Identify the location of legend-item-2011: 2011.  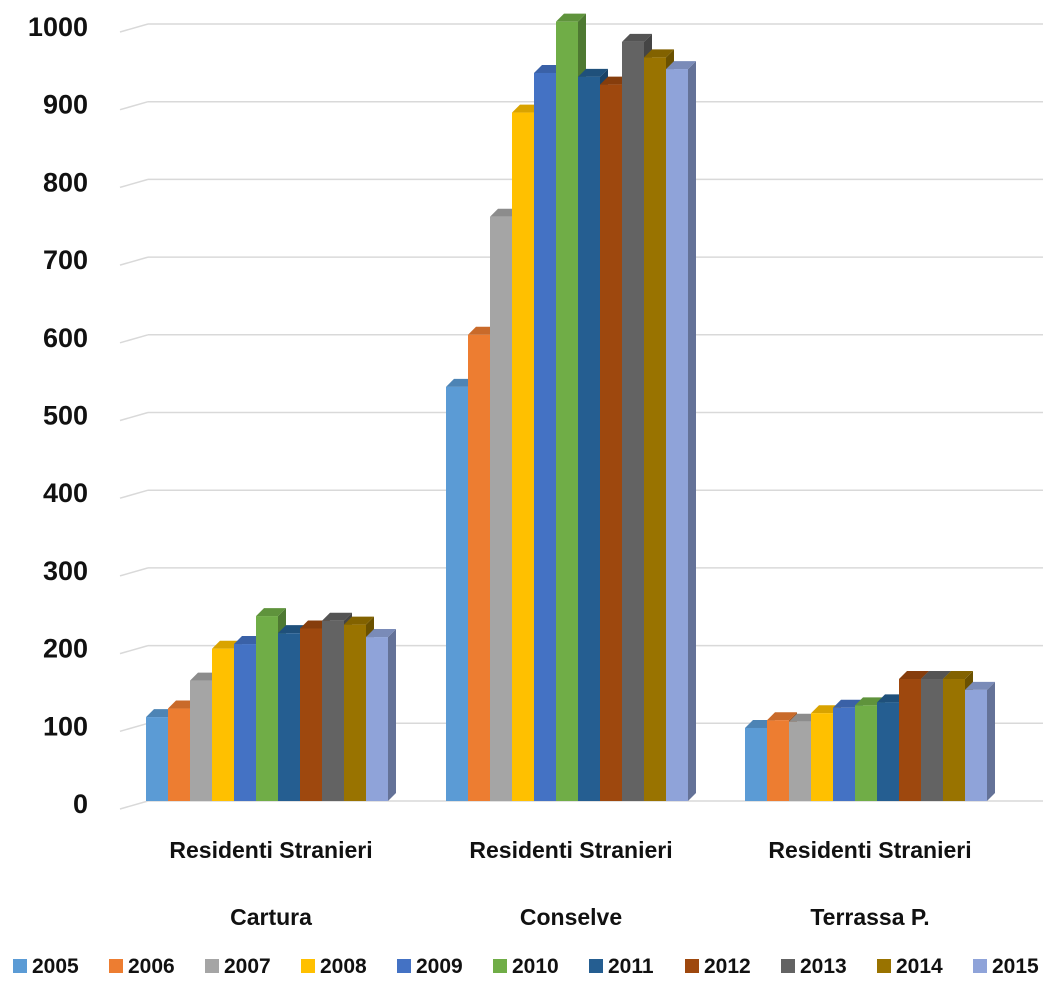
(621, 966).